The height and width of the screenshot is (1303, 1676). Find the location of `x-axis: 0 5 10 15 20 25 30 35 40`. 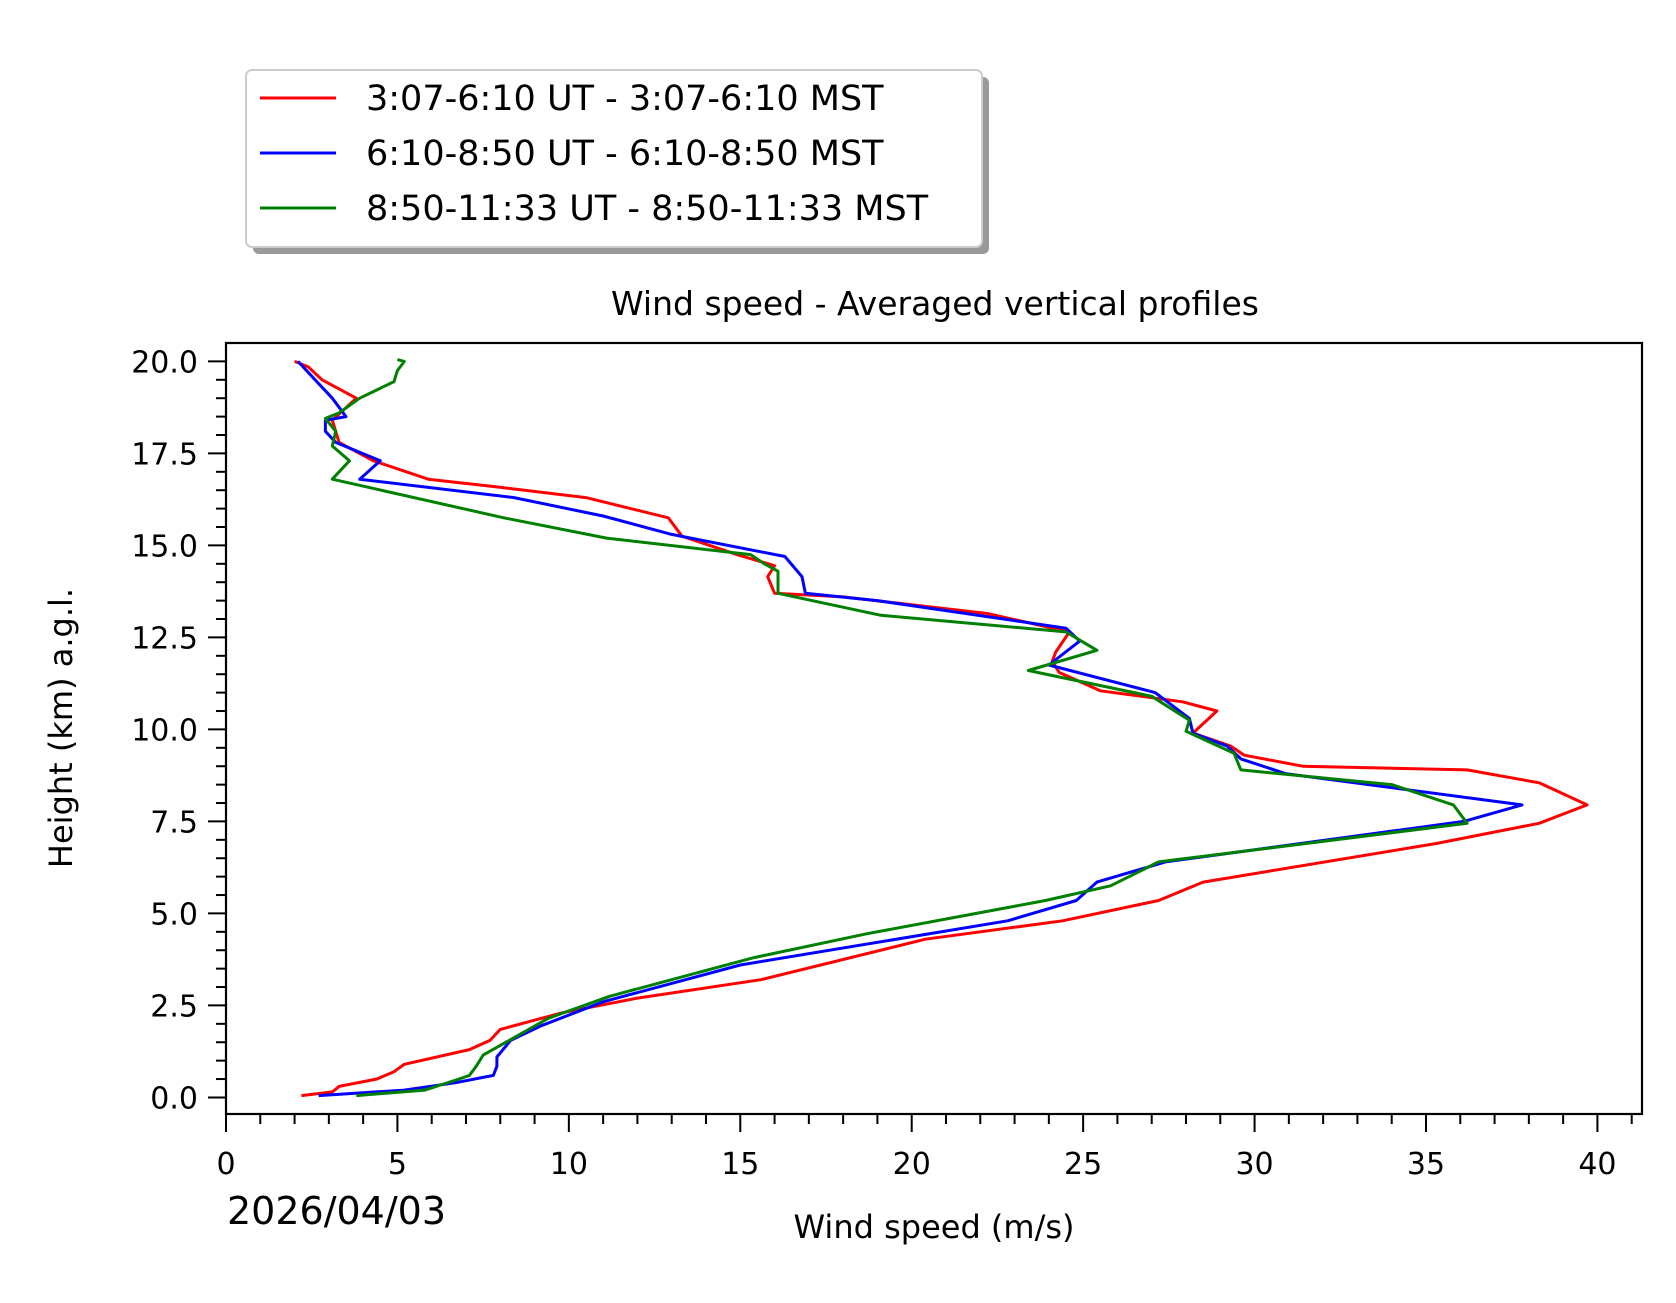

x-axis: 0 5 10 15 20 25 30 35 40 is located at coordinates (924, 1148).